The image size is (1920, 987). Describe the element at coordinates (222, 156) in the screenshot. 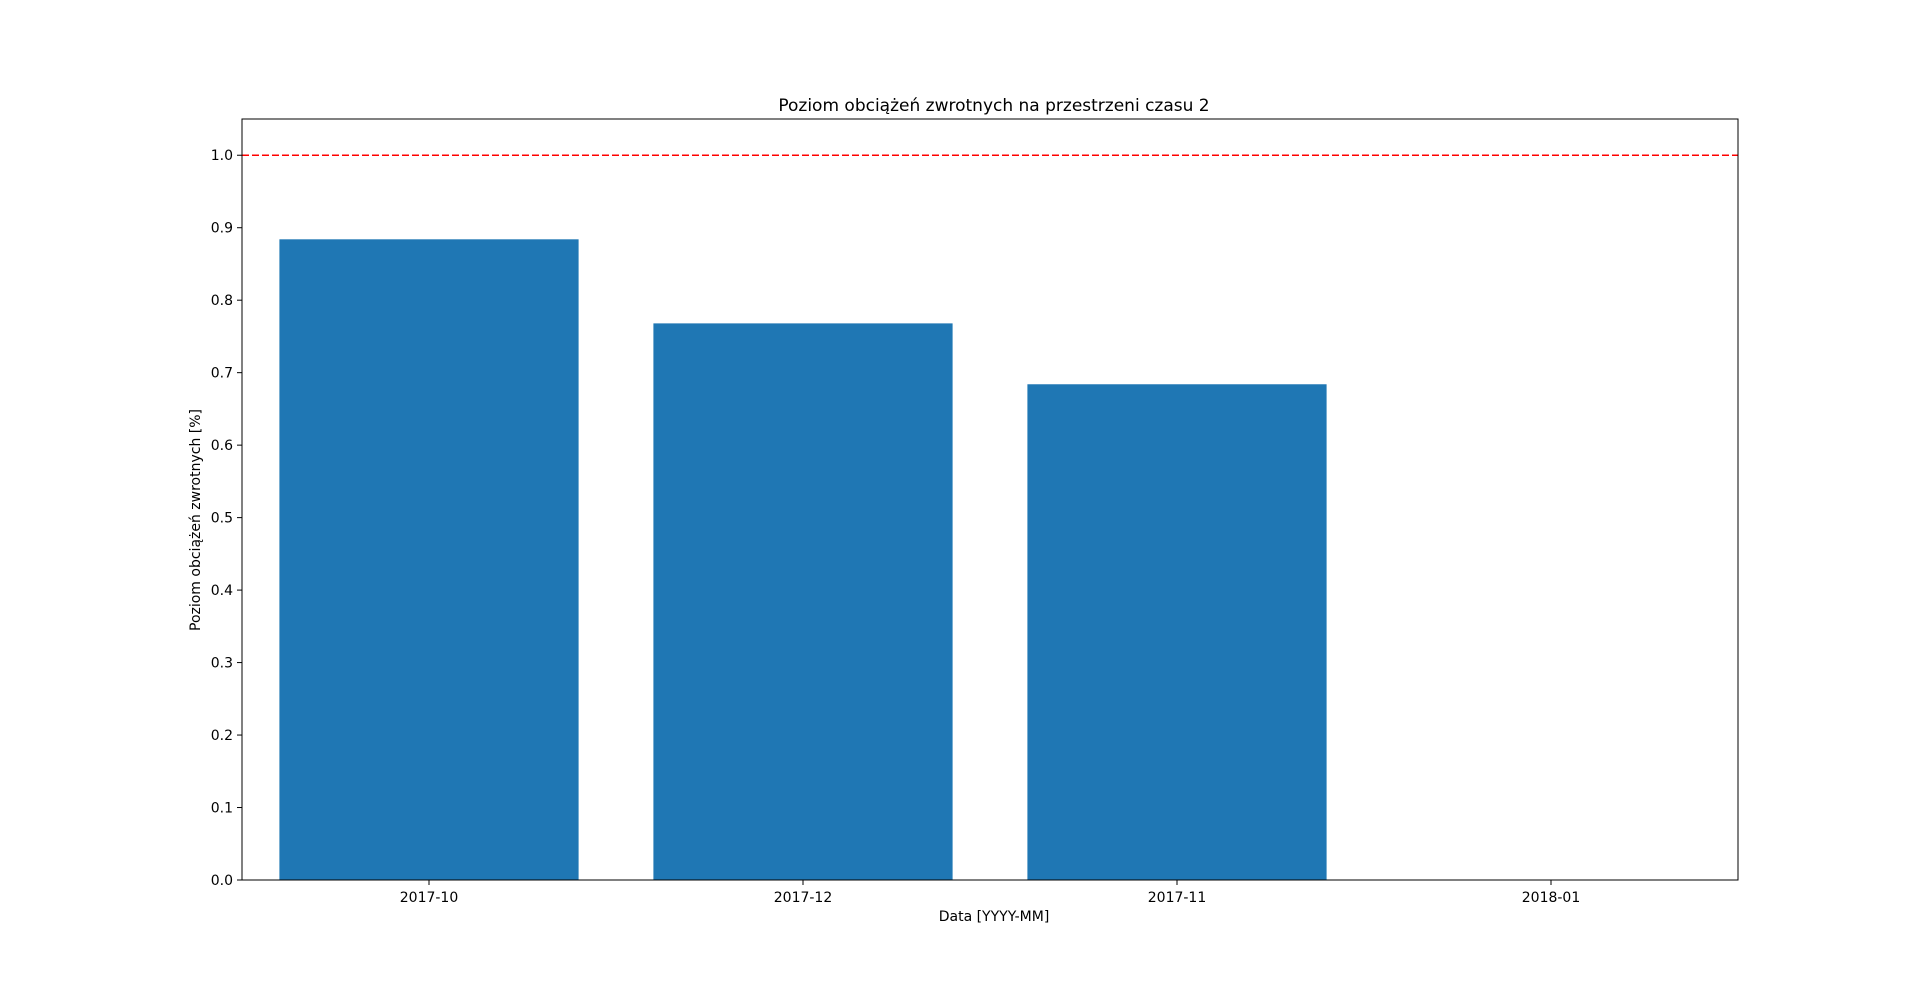

I see `y-tick-label: 1.0` at that location.